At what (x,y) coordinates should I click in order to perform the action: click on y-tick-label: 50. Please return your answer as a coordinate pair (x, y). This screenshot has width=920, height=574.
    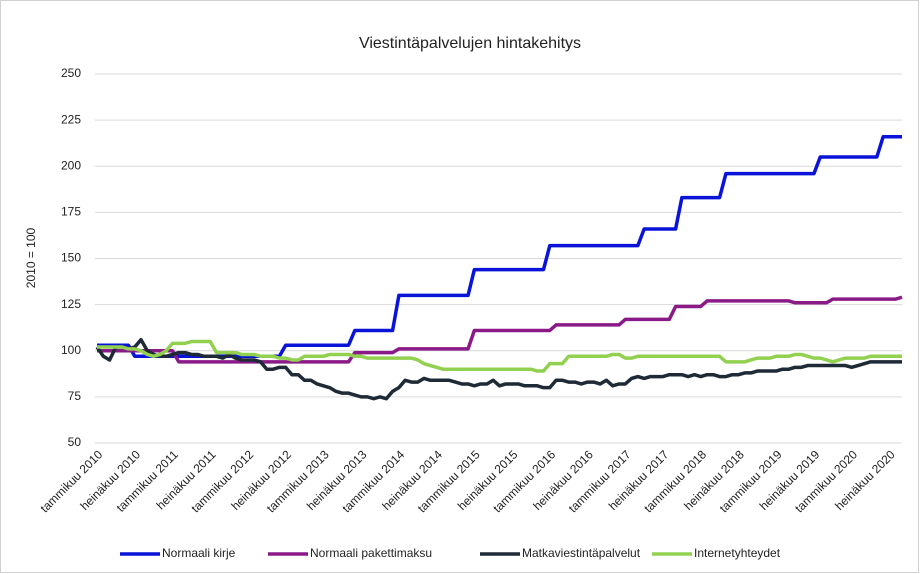
    Looking at the image, I should click on (75, 442).